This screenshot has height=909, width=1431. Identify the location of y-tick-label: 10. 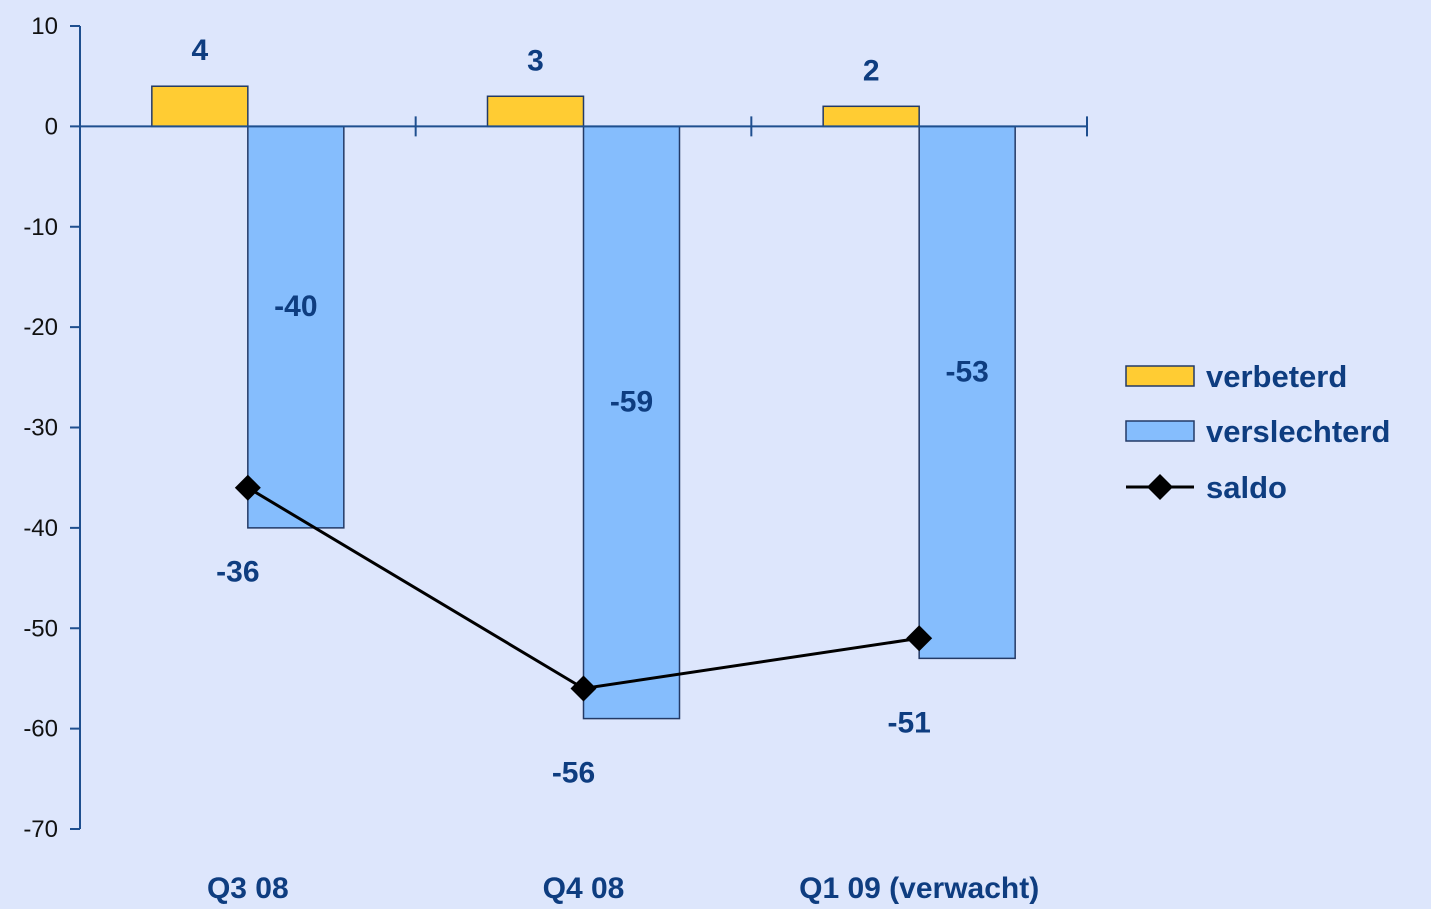
(44, 26).